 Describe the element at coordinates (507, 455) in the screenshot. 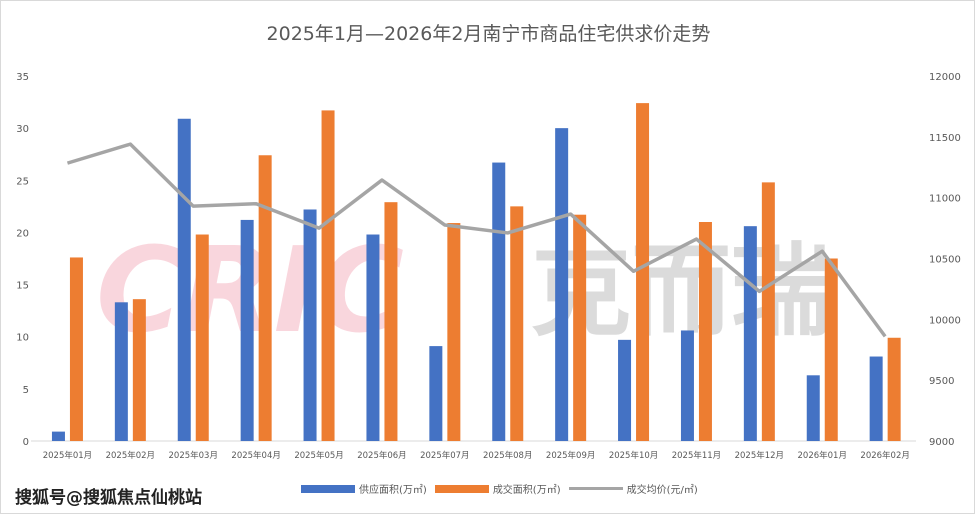

I see `x-tick-label: 2025年08月` at that location.